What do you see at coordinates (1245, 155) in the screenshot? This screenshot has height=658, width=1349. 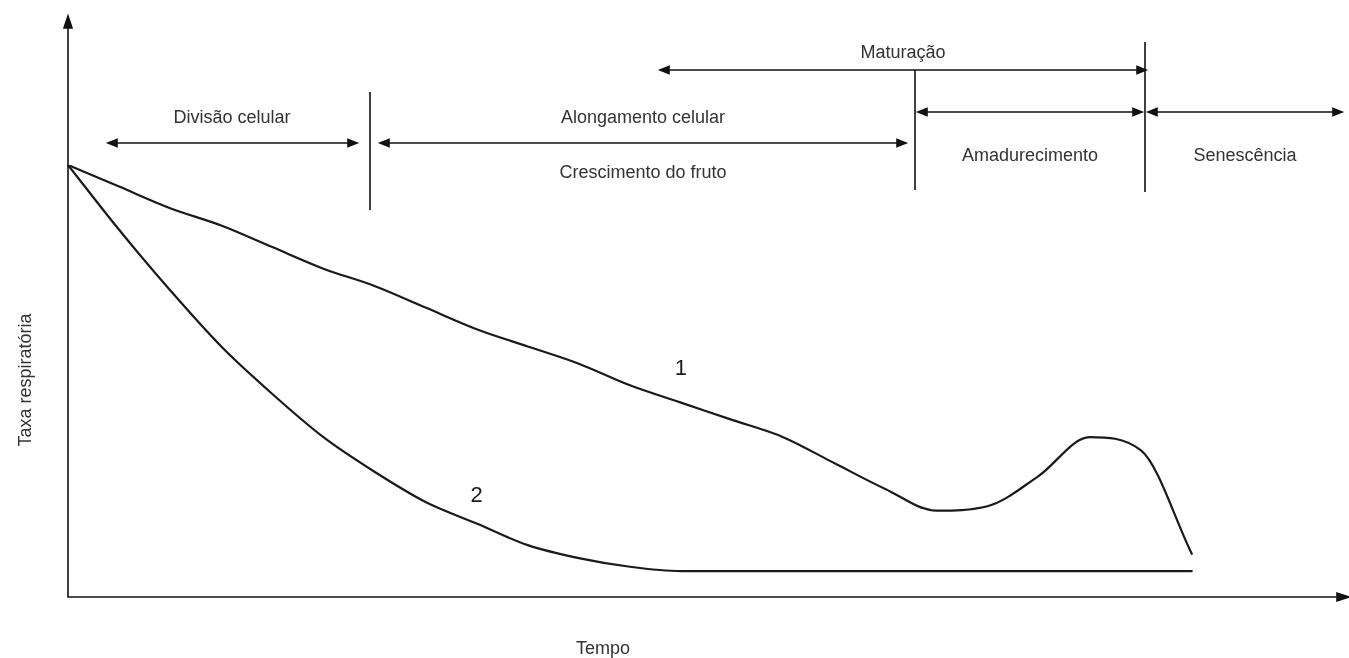 I see `text: Senescência` at bounding box center [1245, 155].